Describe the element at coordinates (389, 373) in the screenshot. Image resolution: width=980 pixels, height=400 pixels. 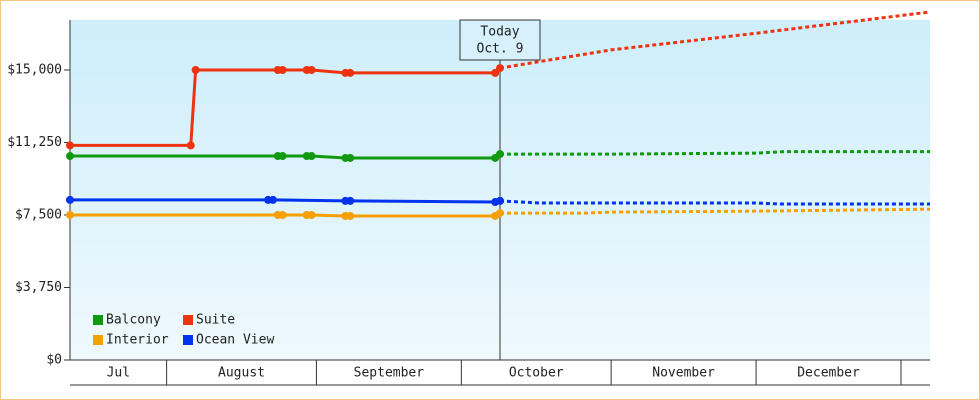
I see `x-tick-label: September` at that location.